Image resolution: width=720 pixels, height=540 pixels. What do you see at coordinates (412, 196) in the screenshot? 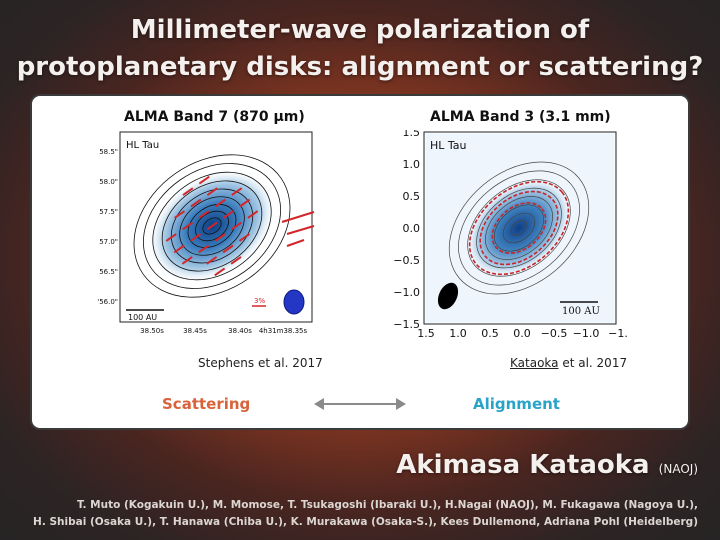
I see `y-tick-3: 0.5` at bounding box center [412, 196].